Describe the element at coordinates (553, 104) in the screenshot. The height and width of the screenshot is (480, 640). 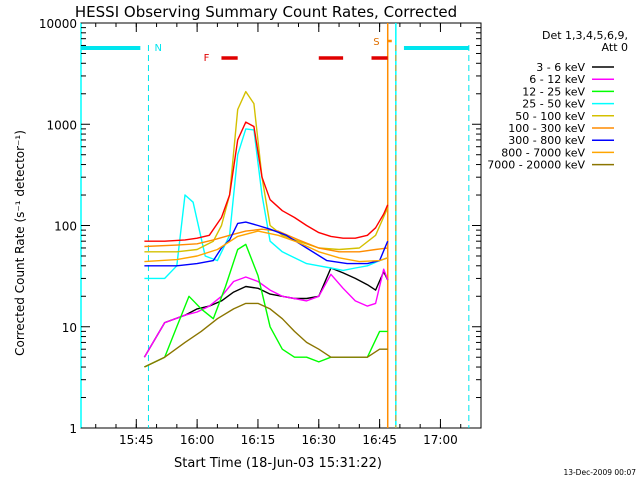
I see `legend-entry-label: 25 - 50 keV` at that location.